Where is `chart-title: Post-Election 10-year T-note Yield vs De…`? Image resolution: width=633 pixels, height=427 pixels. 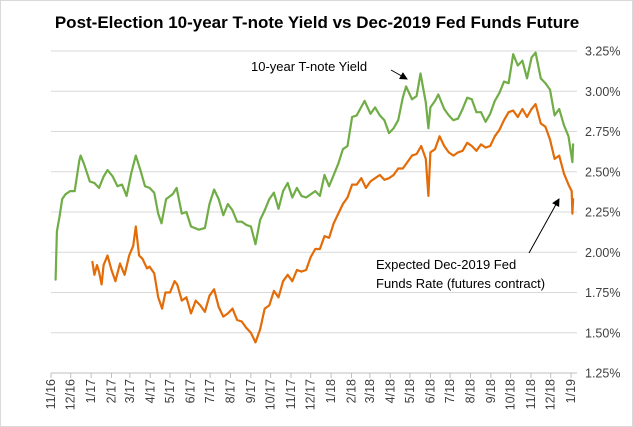
chart-title: Post-Election 10-year T-note Yield vs De… is located at coordinates (317, 22).